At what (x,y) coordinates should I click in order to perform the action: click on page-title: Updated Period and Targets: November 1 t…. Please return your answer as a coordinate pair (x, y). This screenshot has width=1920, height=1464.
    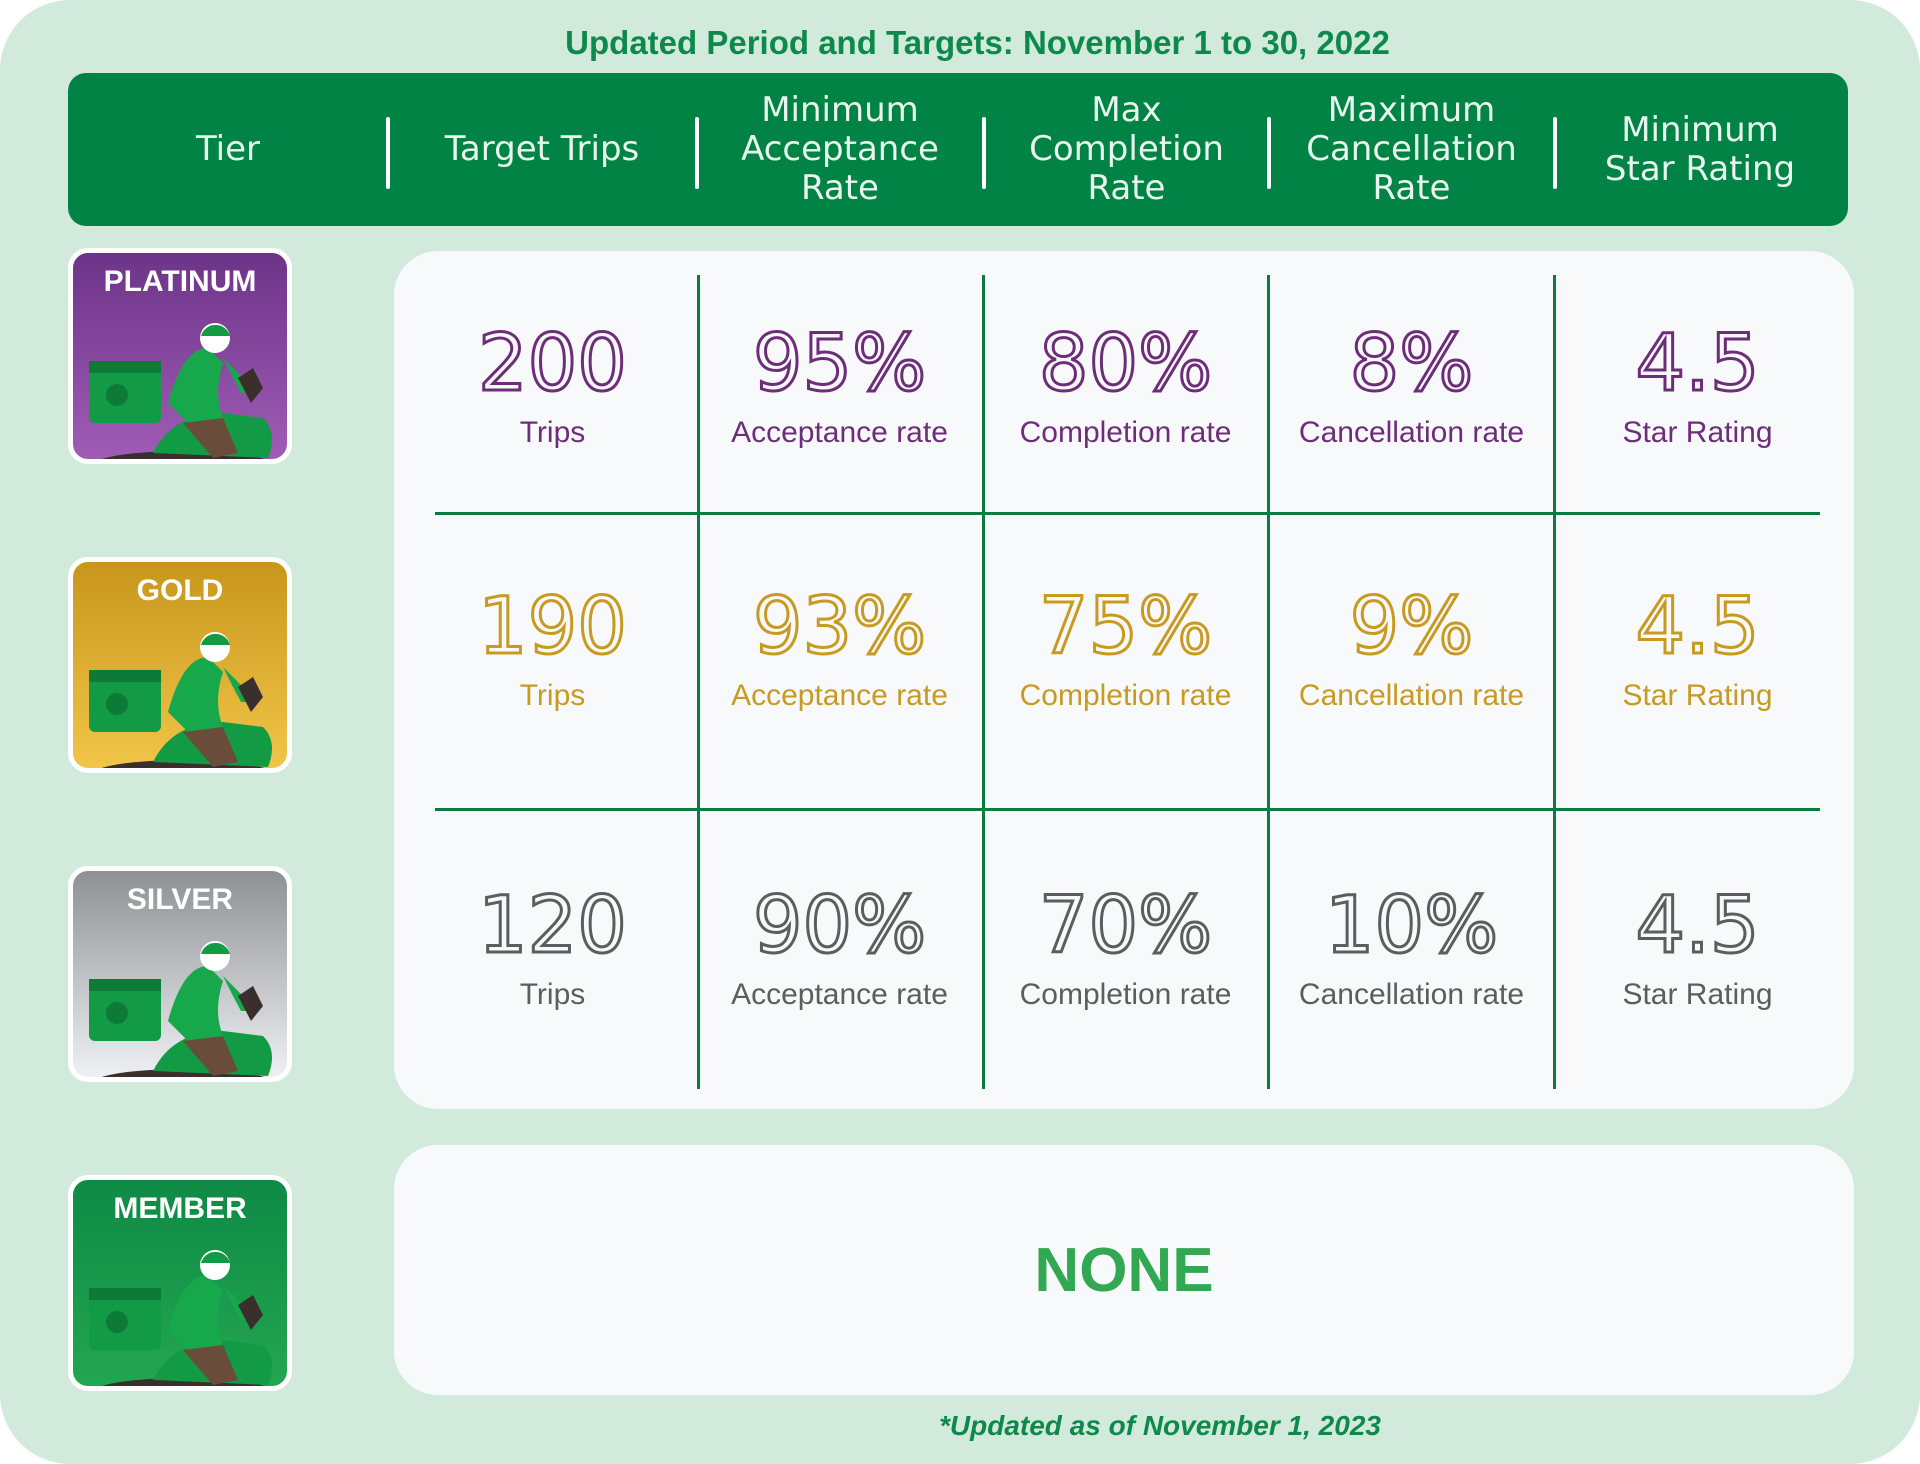
    Looking at the image, I should click on (977, 42).